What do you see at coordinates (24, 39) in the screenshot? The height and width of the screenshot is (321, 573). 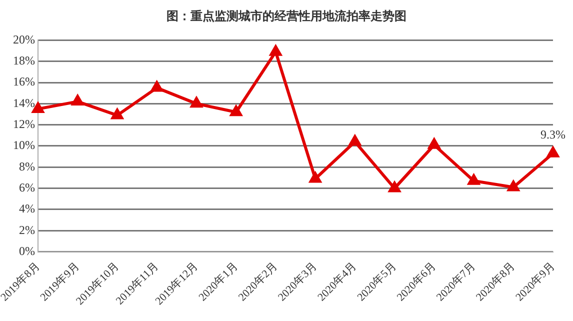 I see `y-tick-label: 20%` at bounding box center [24, 39].